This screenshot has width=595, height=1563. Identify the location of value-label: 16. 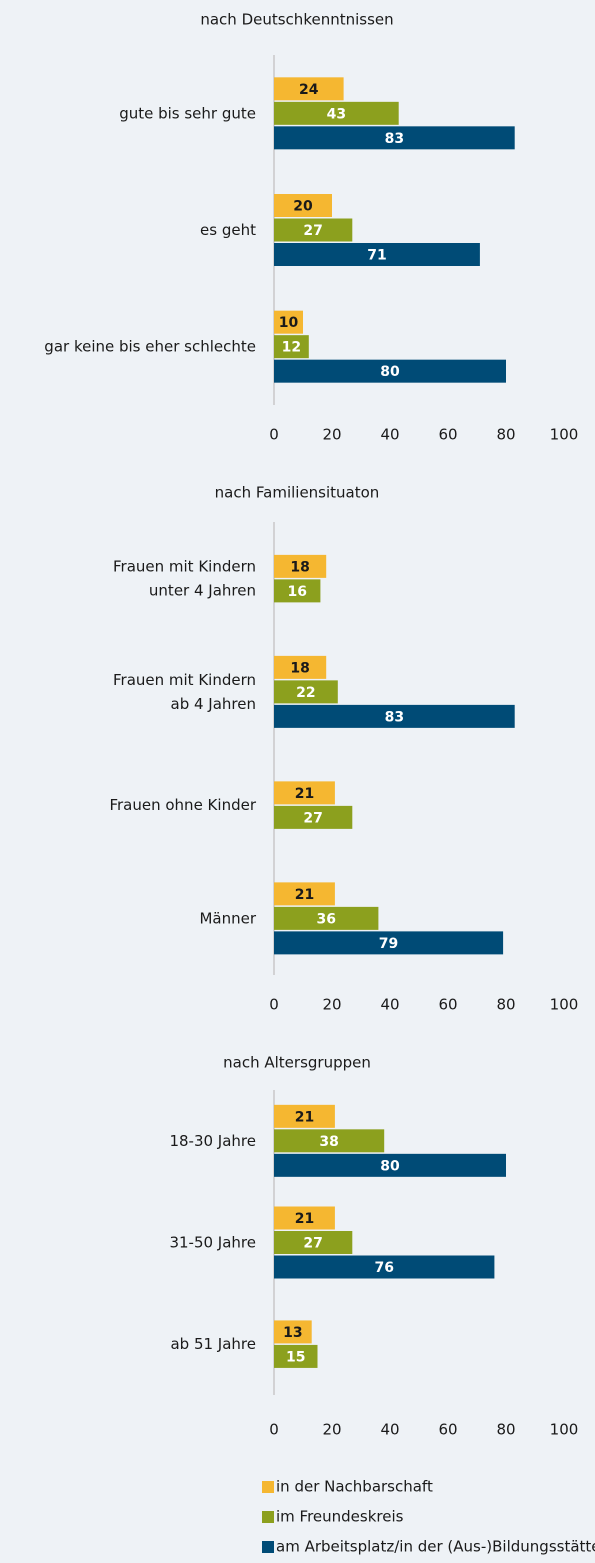
(296, 592).